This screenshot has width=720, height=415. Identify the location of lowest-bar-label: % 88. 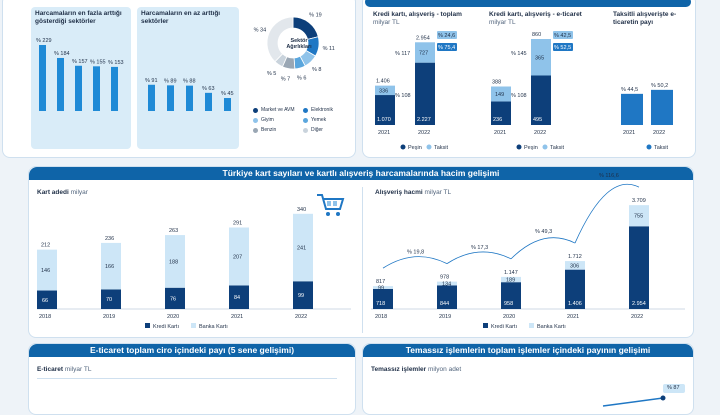
(189, 82).